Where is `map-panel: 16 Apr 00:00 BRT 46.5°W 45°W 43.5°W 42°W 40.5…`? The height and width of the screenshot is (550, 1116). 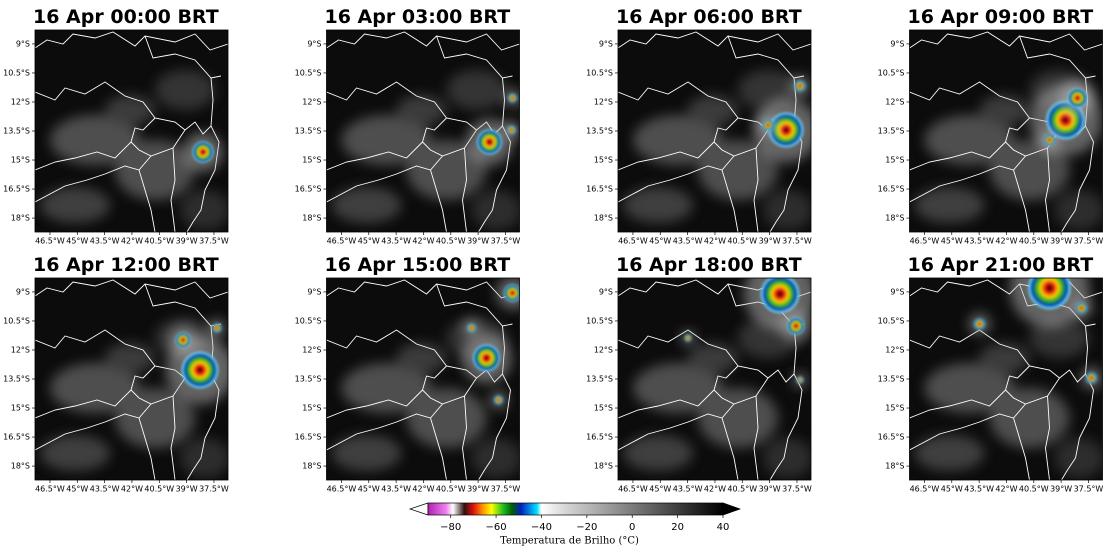
map-panel: 16 Apr 00:00 BRT 46.5°W 45°W 43.5°W 42°W 40.5… is located at coordinates (116, 126).